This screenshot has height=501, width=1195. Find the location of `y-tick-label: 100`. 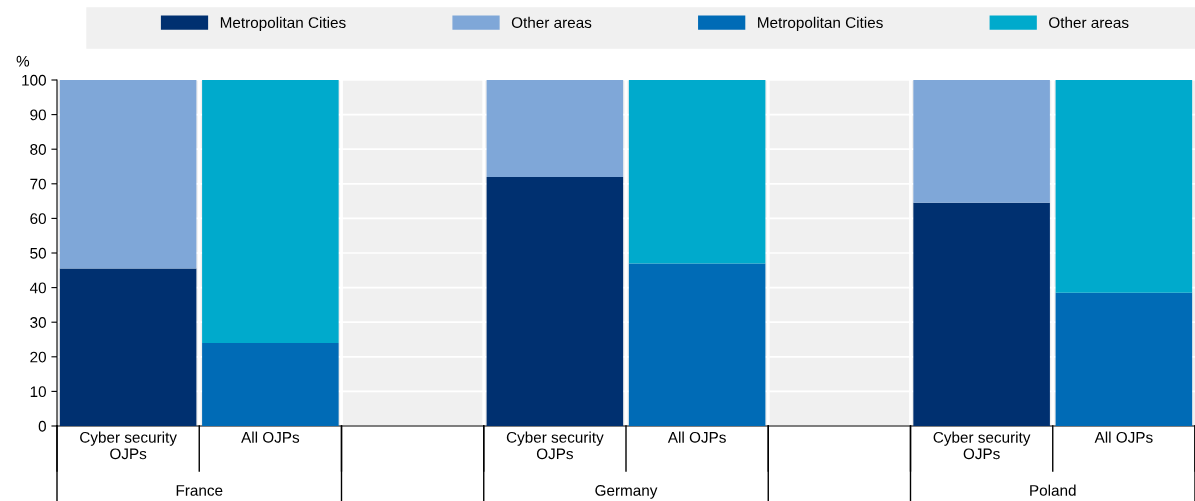

y-tick-label: 100 is located at coordinates (34, 80).